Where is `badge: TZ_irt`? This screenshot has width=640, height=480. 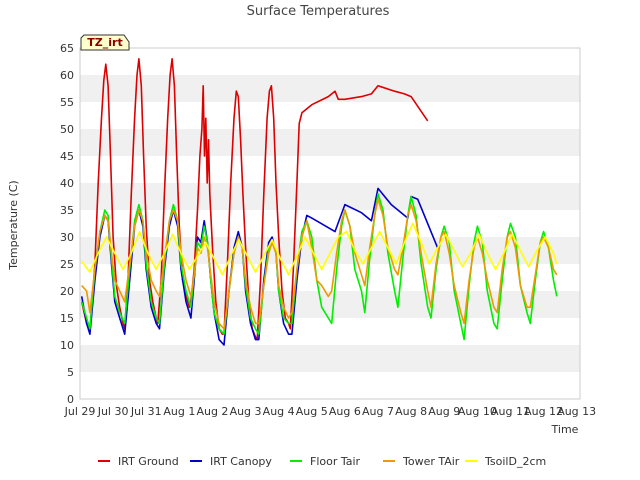 badge: TZ_irt is located at coordinates (105, 42).